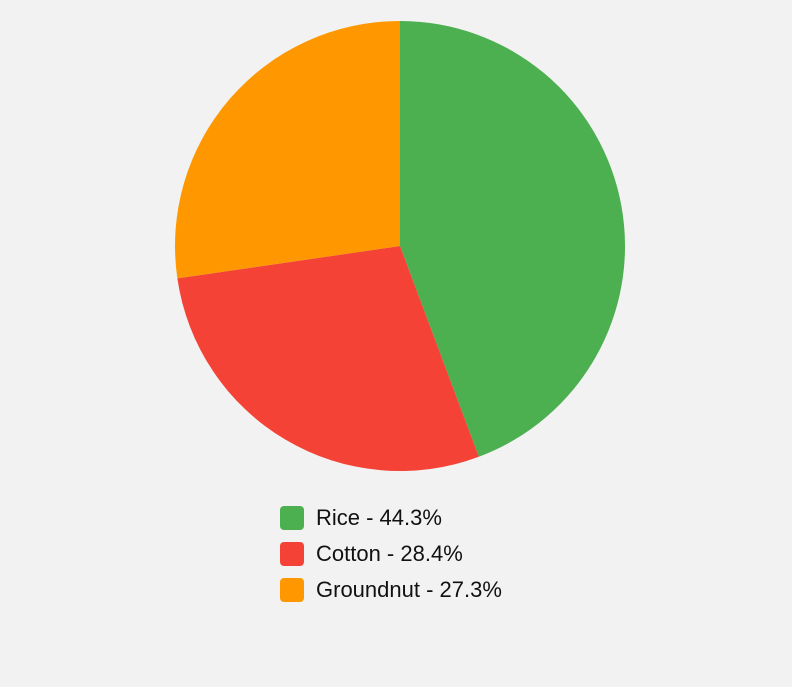 The height and width of the screenshot is (687, 792). What do you see at coordinates (409, 589) in the screenshot?
I see `legend-label-groundnut: Groundnut - 27.3%` at bounding box center [409, 589].